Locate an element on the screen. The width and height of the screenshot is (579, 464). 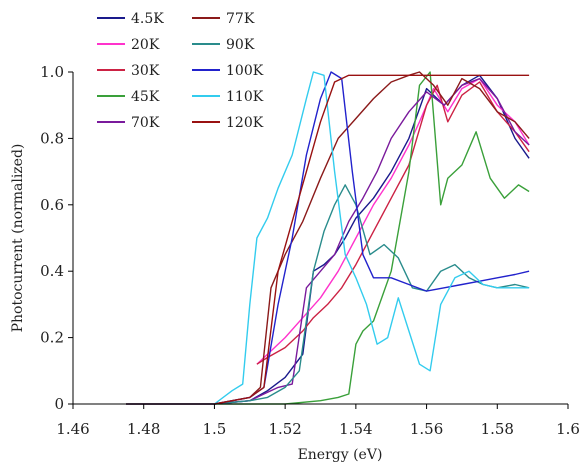
legend-item: 45K is located at coordinates (128, 97).